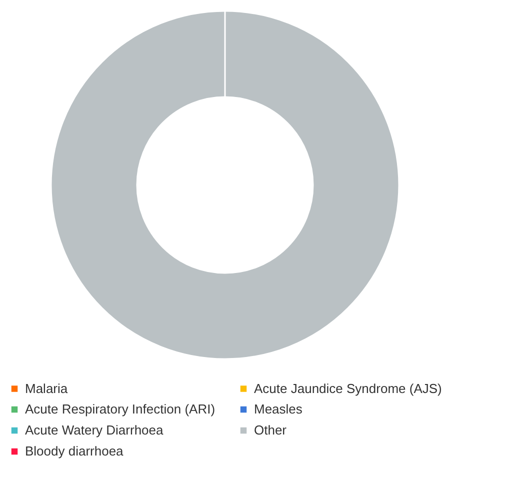 Image resolution: width=505 pixels, height=492 pixels. What do you see at coordinates (74, 451) in the screenshot?
I see `legend-label: Bloody diarrhoea` at bounding box center [74, 451].